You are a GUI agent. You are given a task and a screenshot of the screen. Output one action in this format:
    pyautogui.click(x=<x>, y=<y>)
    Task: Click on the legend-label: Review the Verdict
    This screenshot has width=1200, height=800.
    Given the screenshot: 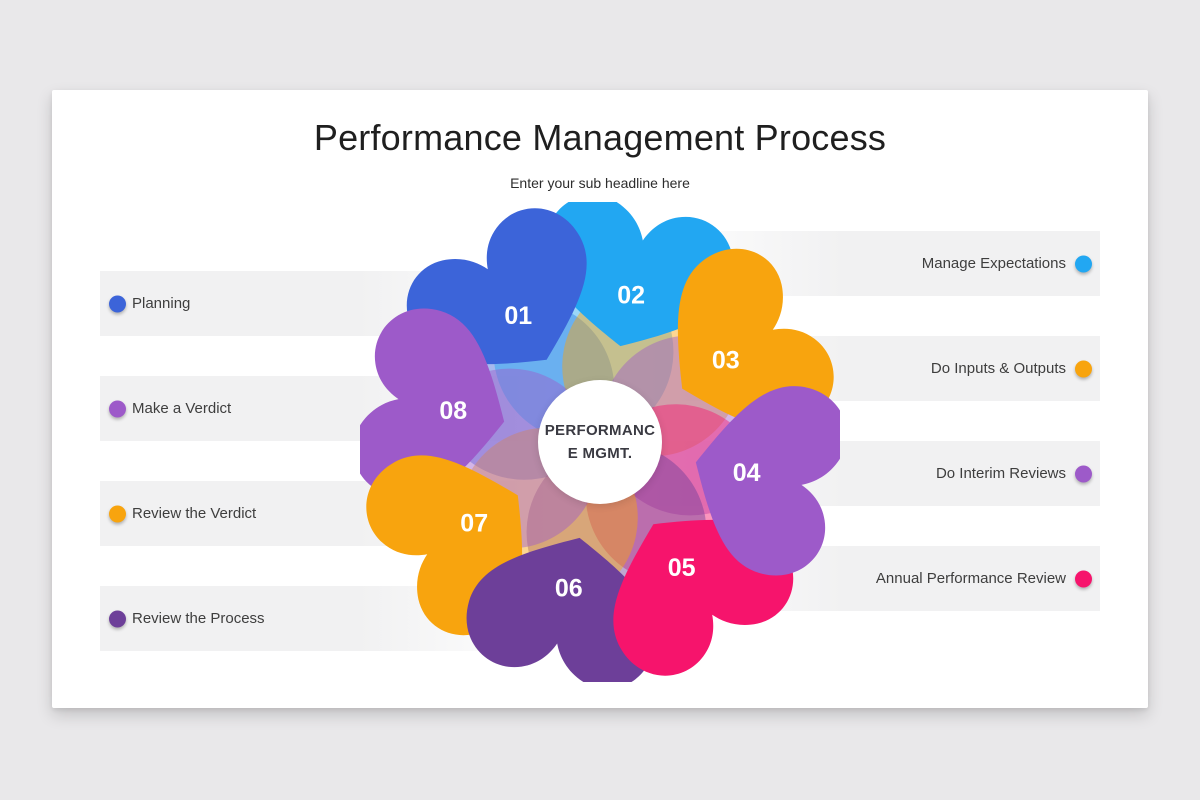 What is the action you would take?
    pyautogui.click(x=194, y=513)
    